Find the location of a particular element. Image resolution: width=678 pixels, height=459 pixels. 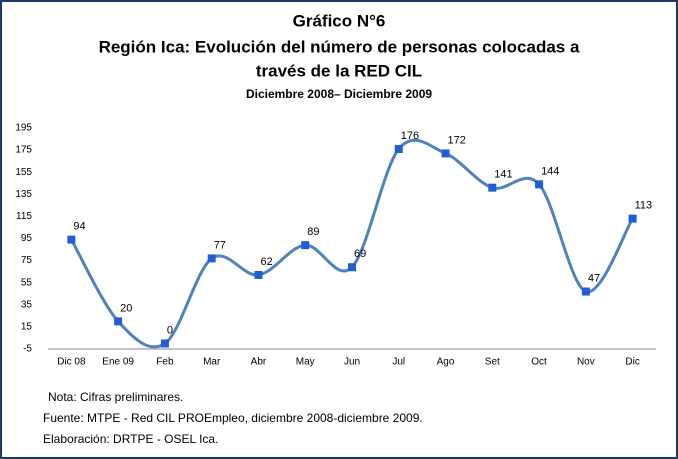

chart-title: Gráfico N°6 is located at coordinates (339, 20).